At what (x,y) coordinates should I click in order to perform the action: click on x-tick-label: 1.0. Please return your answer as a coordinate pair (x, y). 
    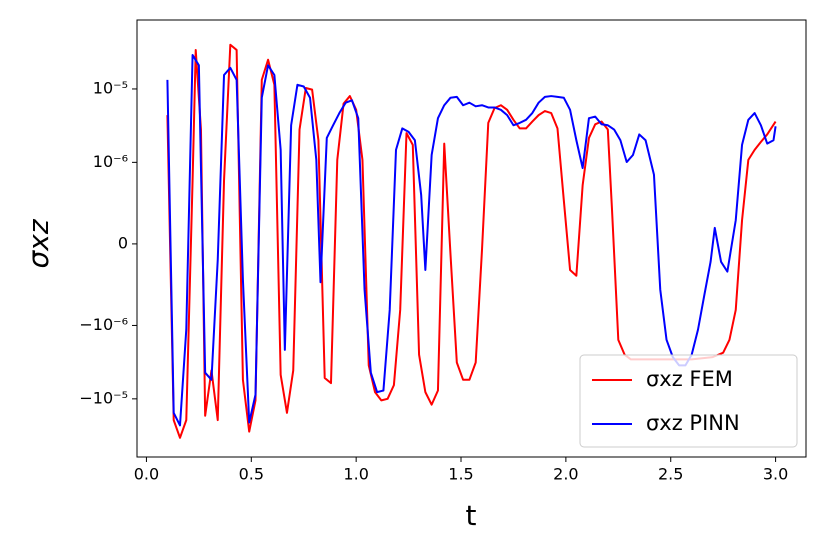
    Looking at the image, I should click on (355, 474).